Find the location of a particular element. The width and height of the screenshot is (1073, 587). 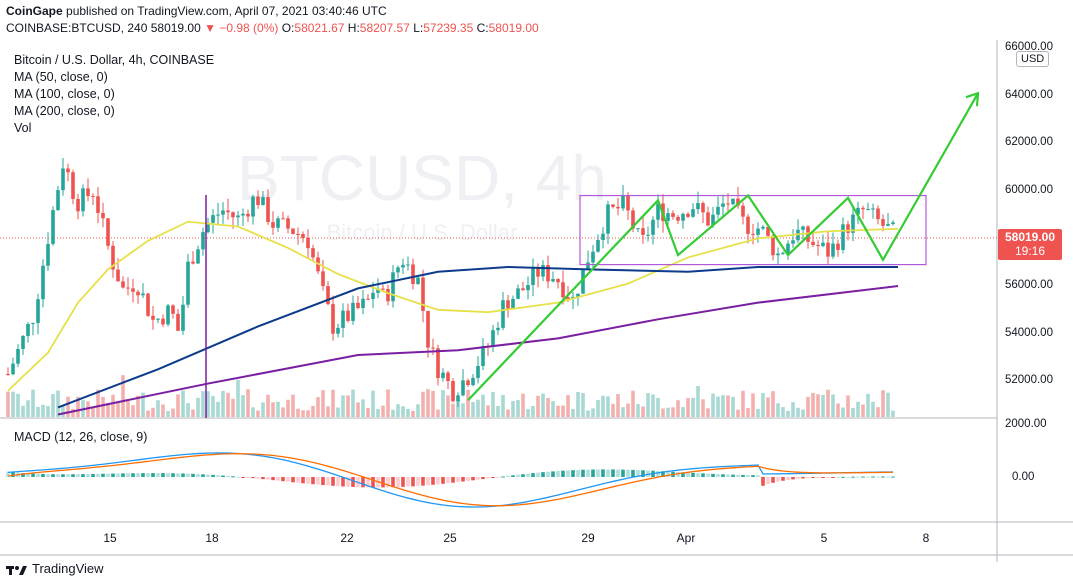

macd-line is located at coordinates (450, 480).